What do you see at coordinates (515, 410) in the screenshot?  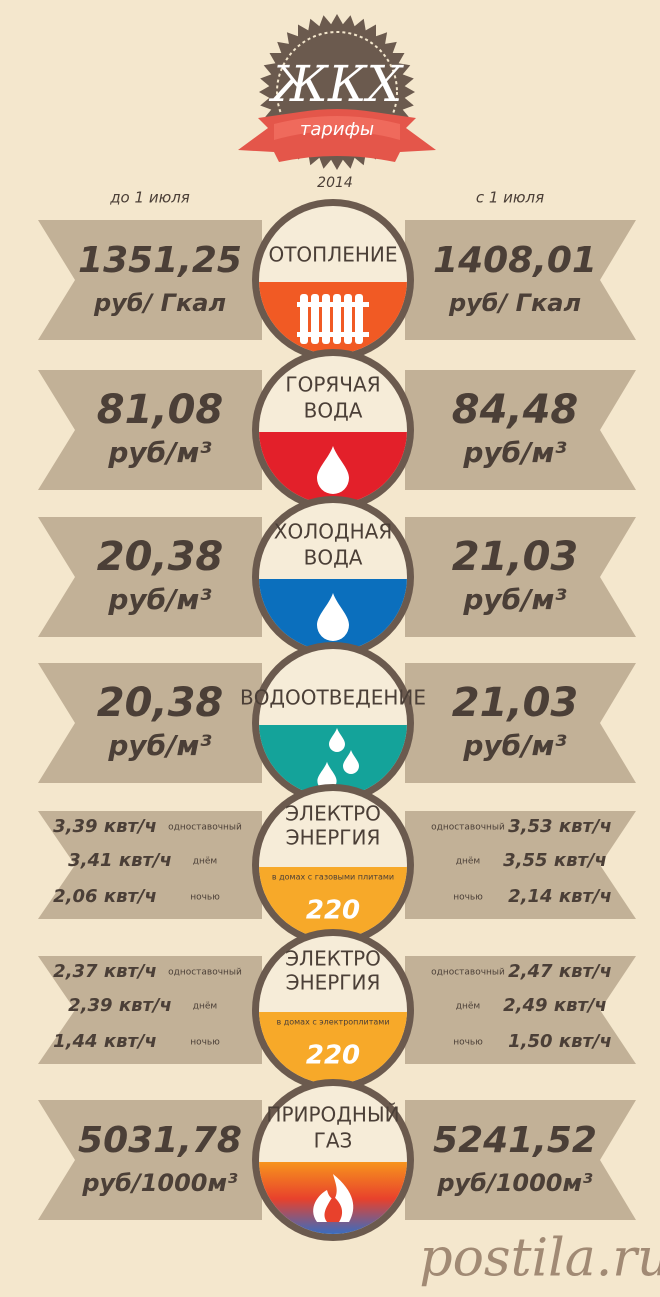 I see `price-after: 84,48` at bounding box center [515, 410].